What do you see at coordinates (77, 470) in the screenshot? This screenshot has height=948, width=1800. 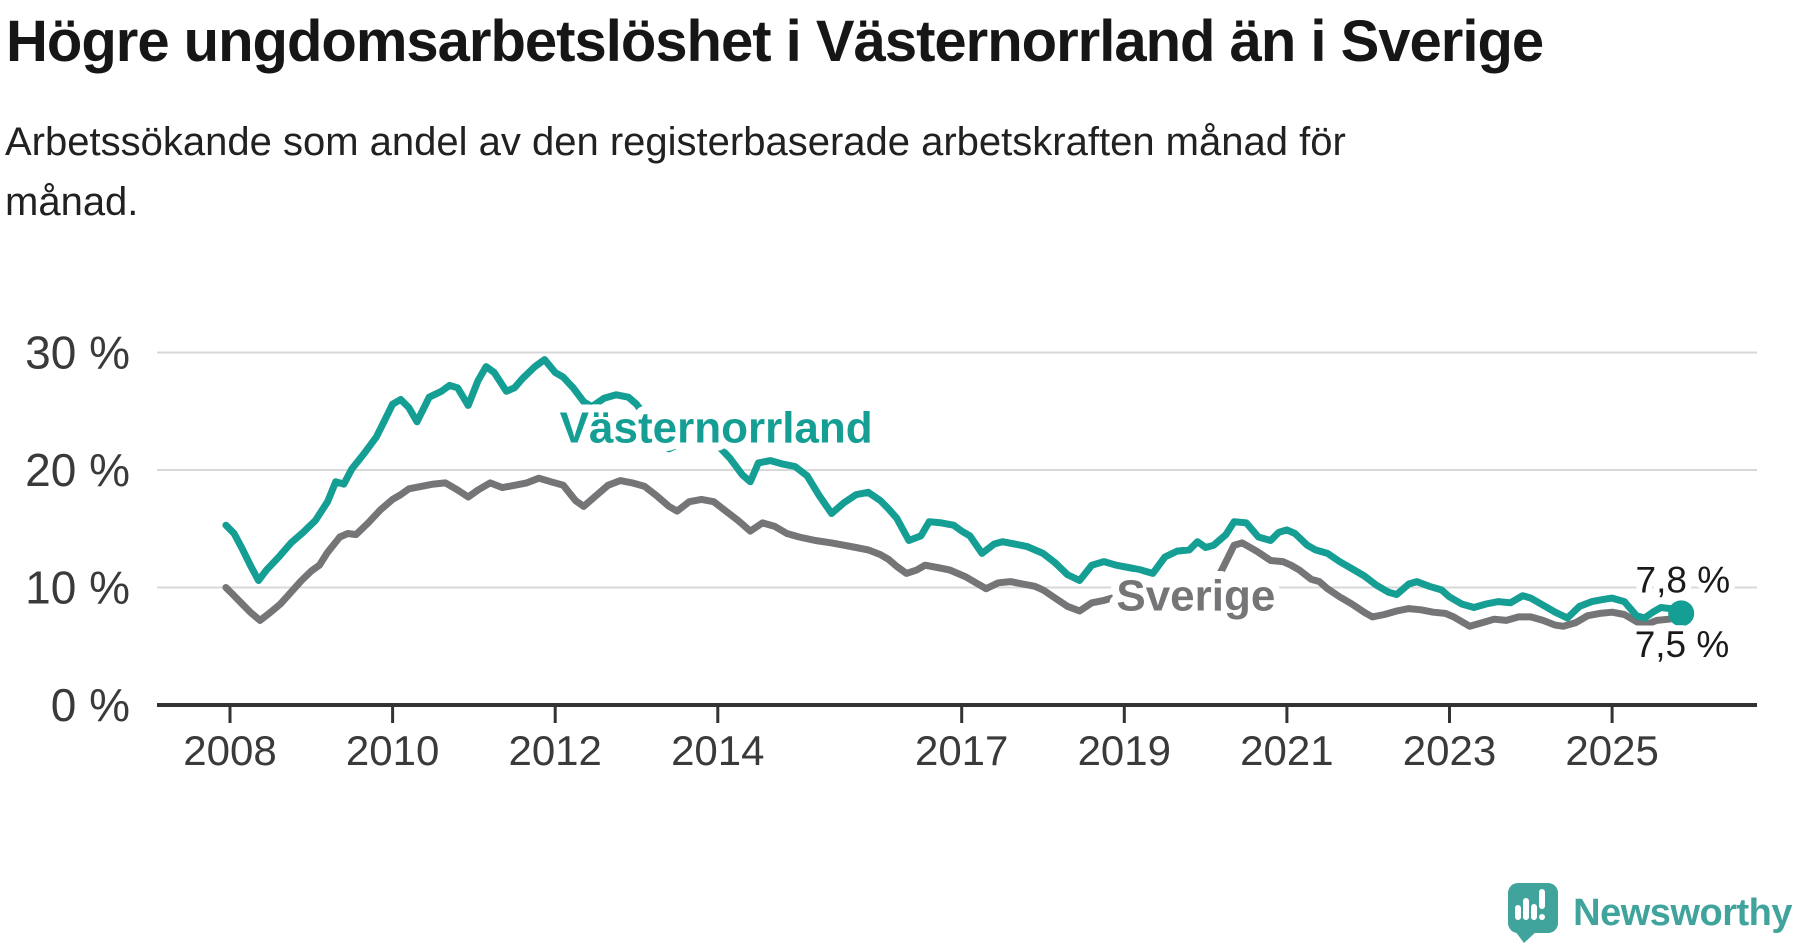 I see `y-tick-label-20: 20 %` at bounding box center [77, 470].